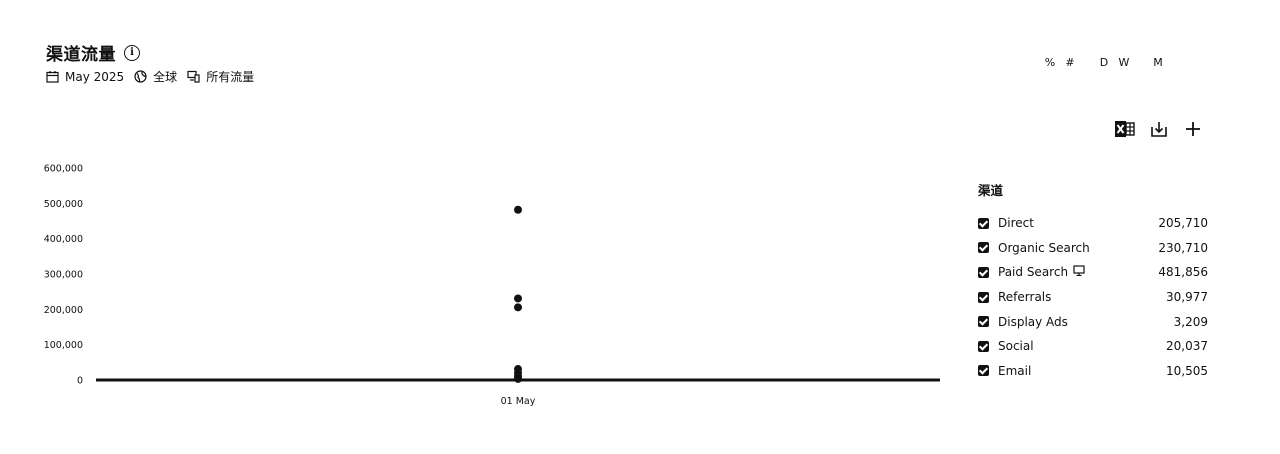 Image resolution: width=1280 pixels, height=454 pixels. I want to click on date-filter: May 2025, so click(85, 77).